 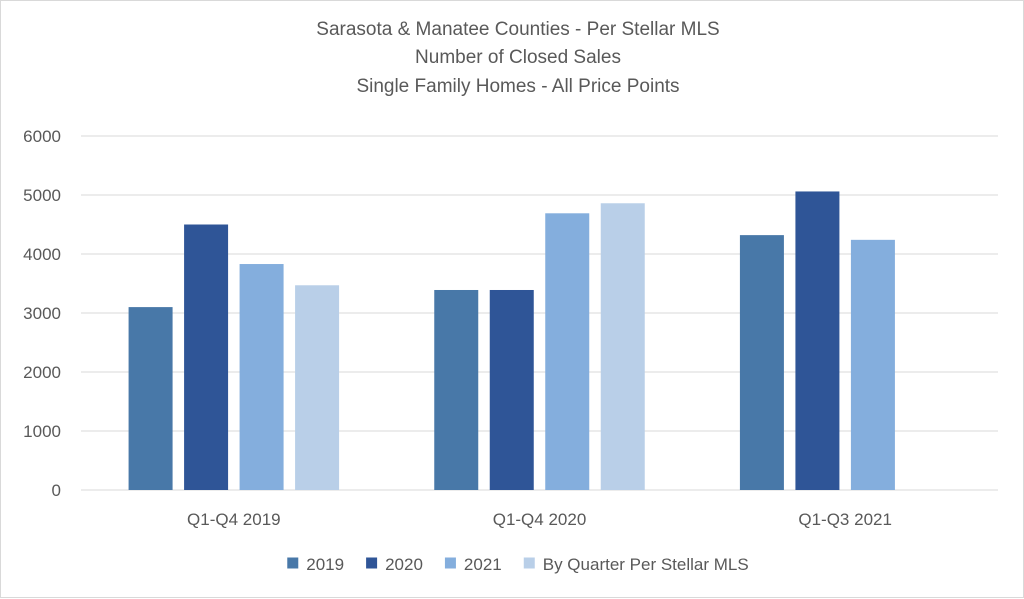 I want to click on y-tick-label: 6000, so click(x=42, y=136).